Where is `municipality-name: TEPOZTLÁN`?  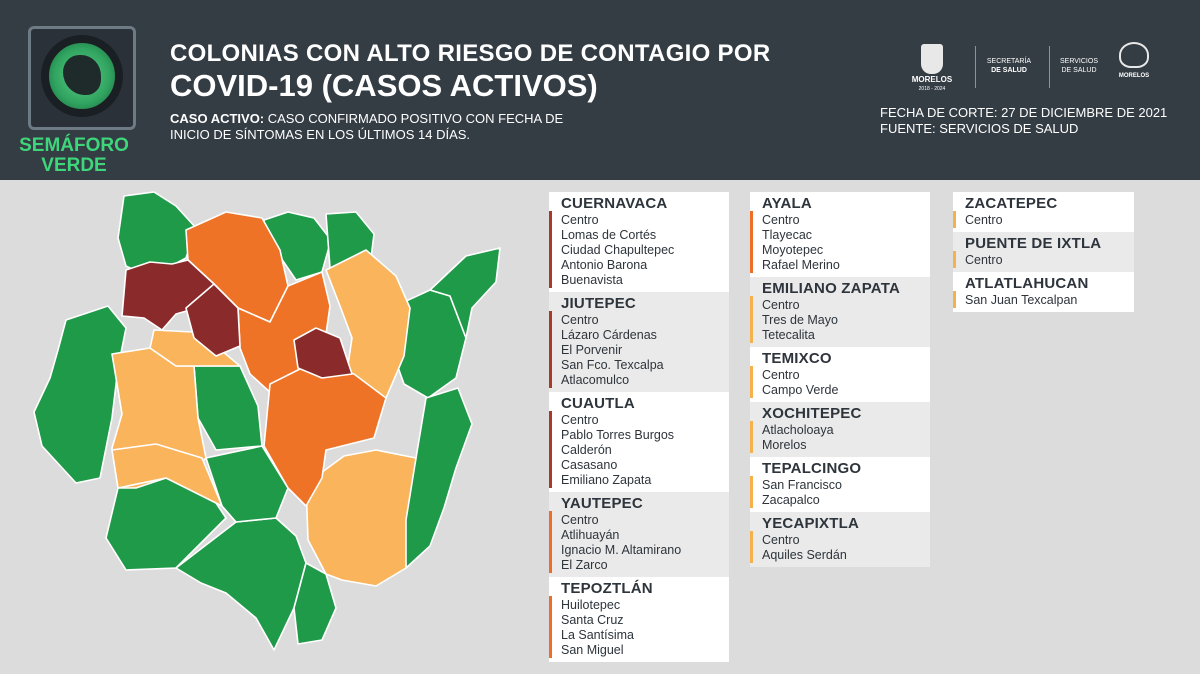
municipality-name: TEPOZTLÁN is located at coordinates (607, 588).